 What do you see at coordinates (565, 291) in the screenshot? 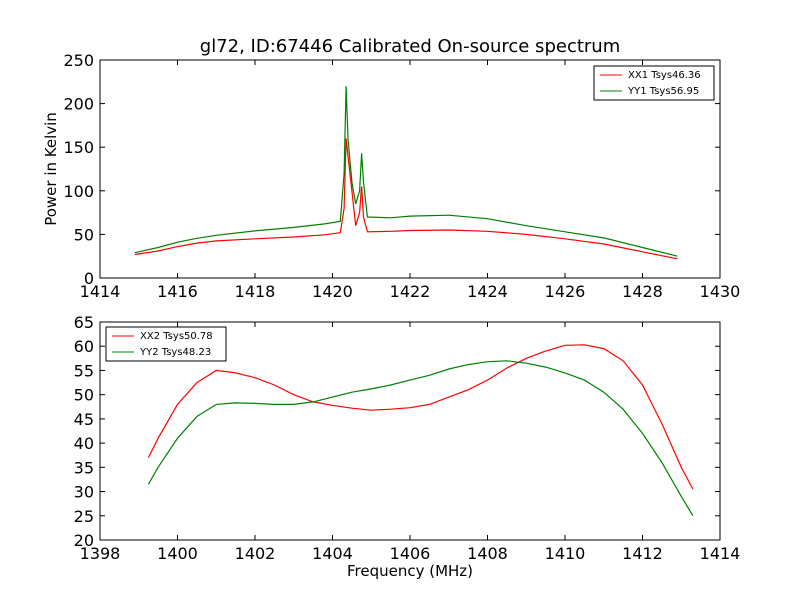
I see `top-xtick-label: 1426` at bounding box center [565, 291].